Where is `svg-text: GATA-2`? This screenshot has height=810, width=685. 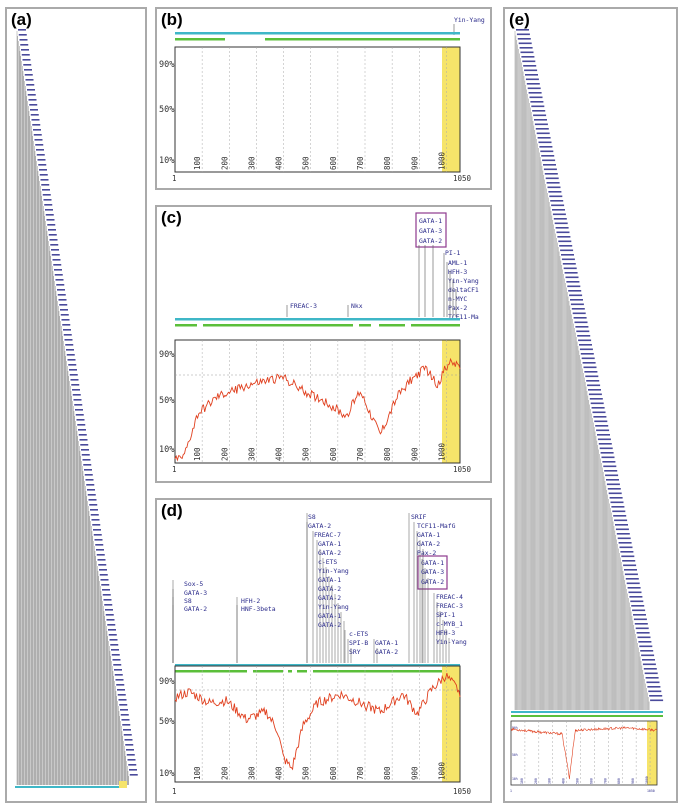
svg-text: GATA-2 is located at coordinates (430, 241).